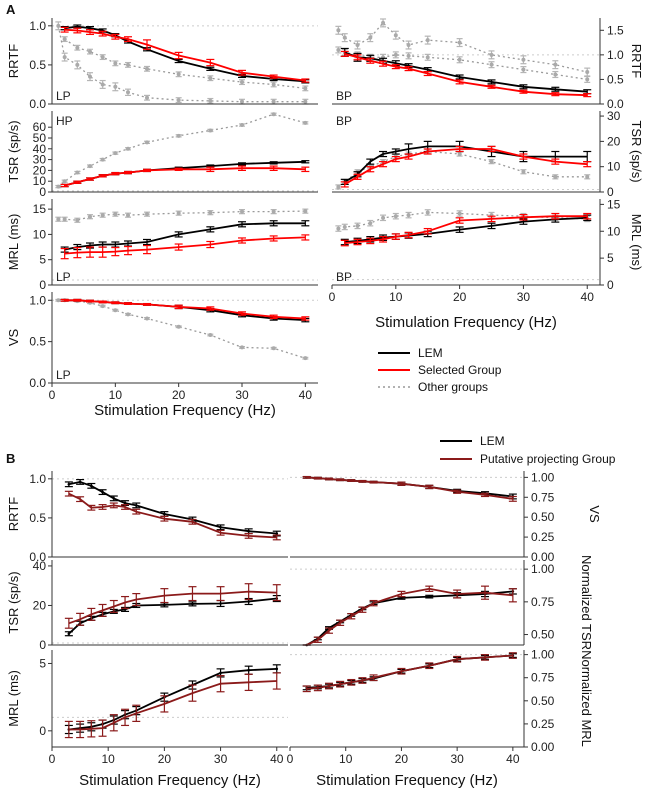  I want to click on y-tick-label: 0.50, so click(543, 701).